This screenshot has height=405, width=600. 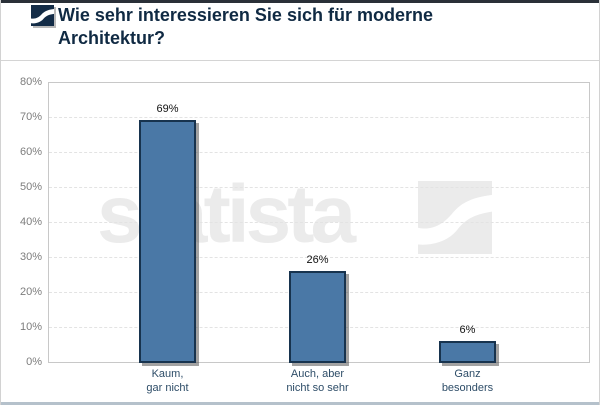 What do you see at coordinates (30, 117) in the screenshot?
I see `y-axis-tick-label: 70%` at bounding box center [30, 117].